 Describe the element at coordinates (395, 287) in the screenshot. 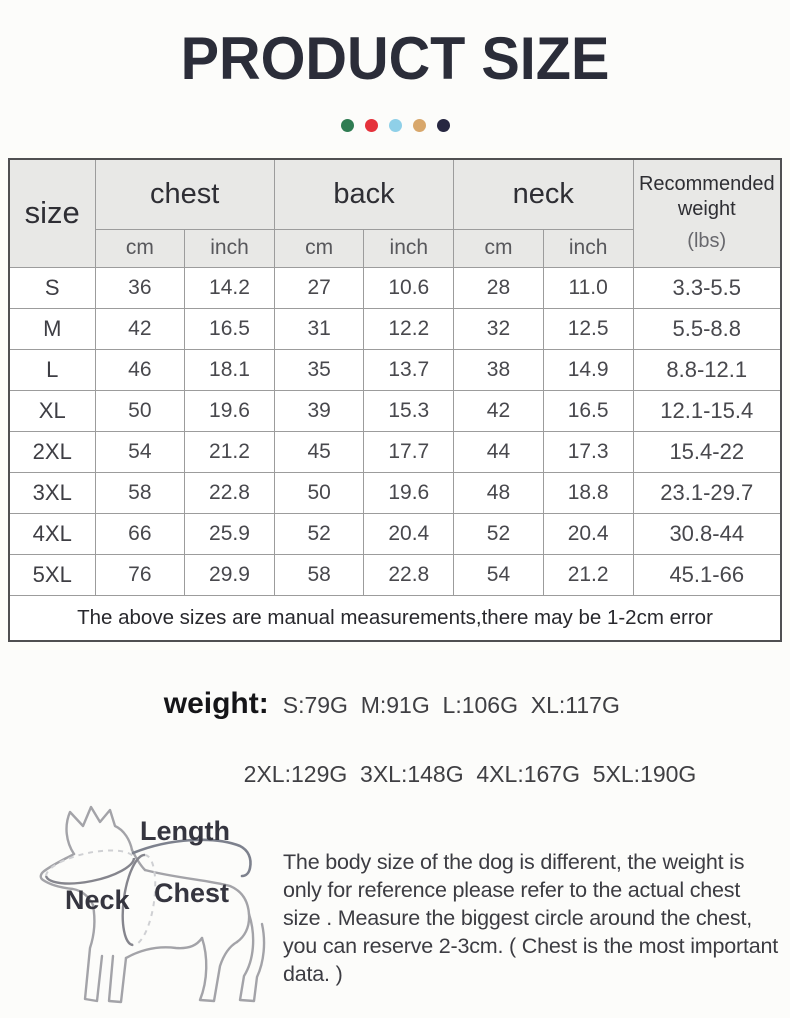

I see `table-row: S 36 14.2 27 10.6 28 11.0 3.3-5.5` at that location.